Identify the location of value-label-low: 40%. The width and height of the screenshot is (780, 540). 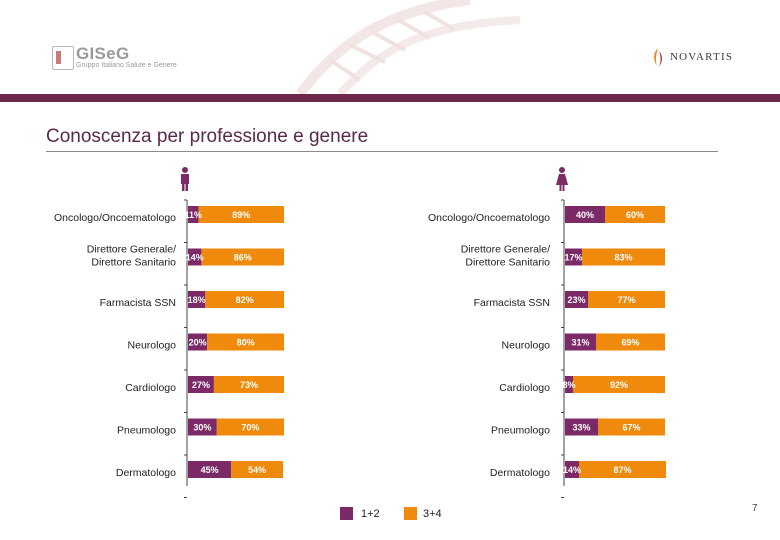
(585, 215).